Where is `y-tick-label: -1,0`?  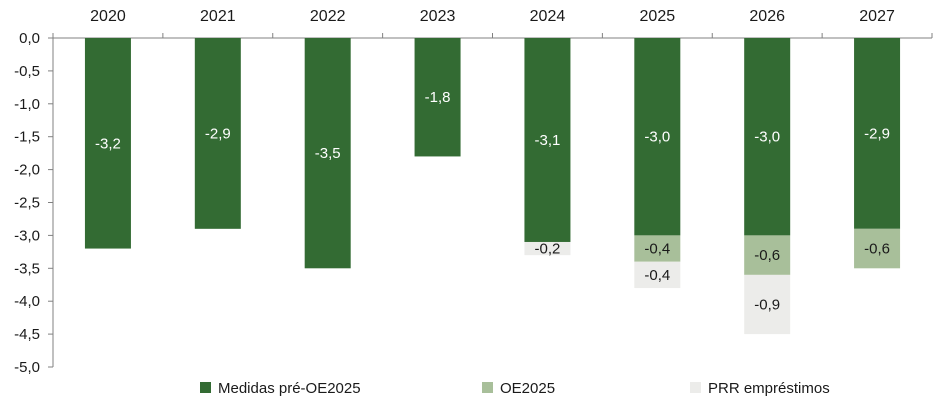
y-tick-label: -1,0 is located at coordinates (27, 104).